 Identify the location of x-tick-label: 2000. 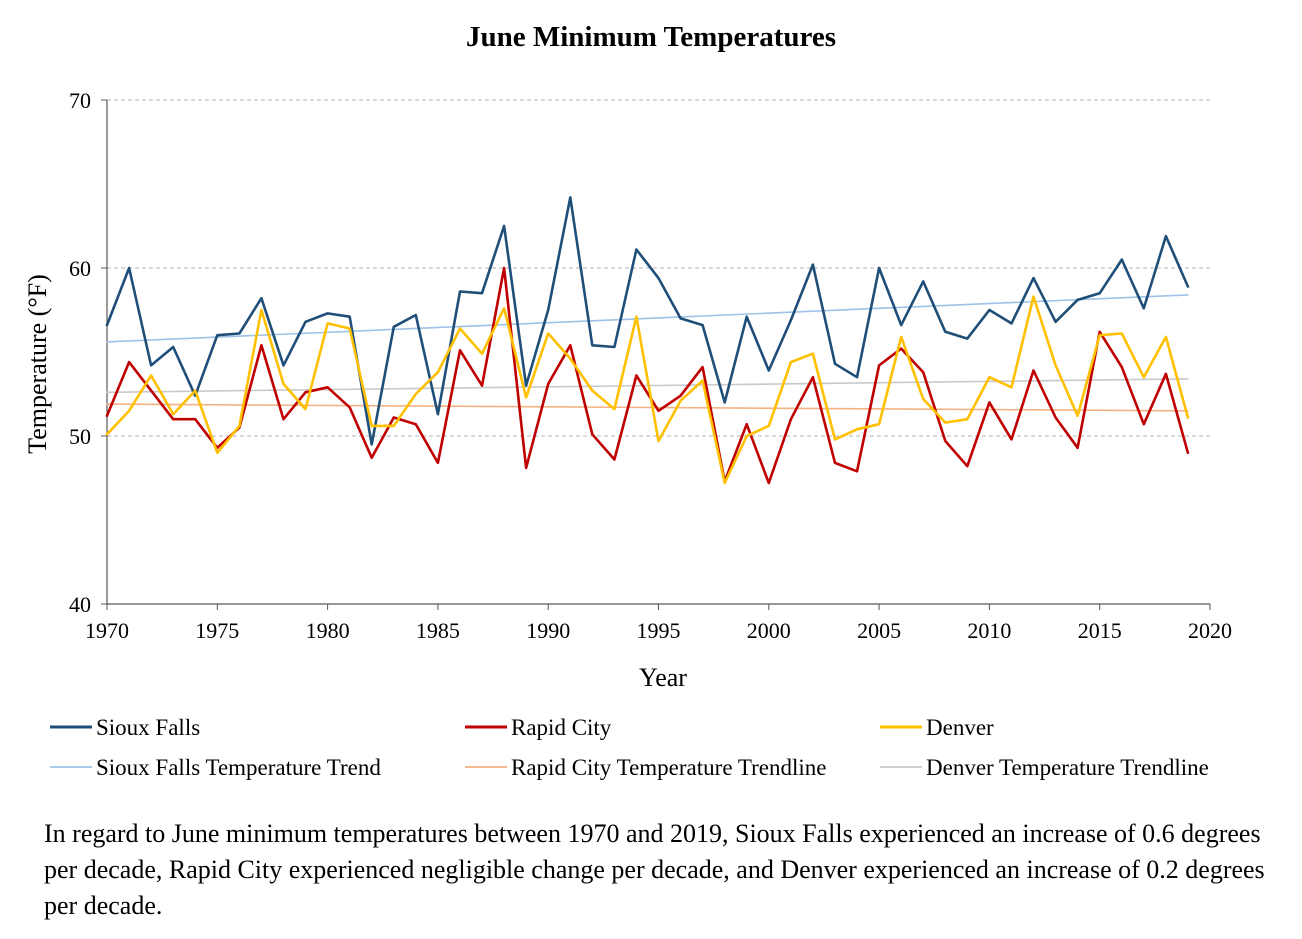
(769, 630).